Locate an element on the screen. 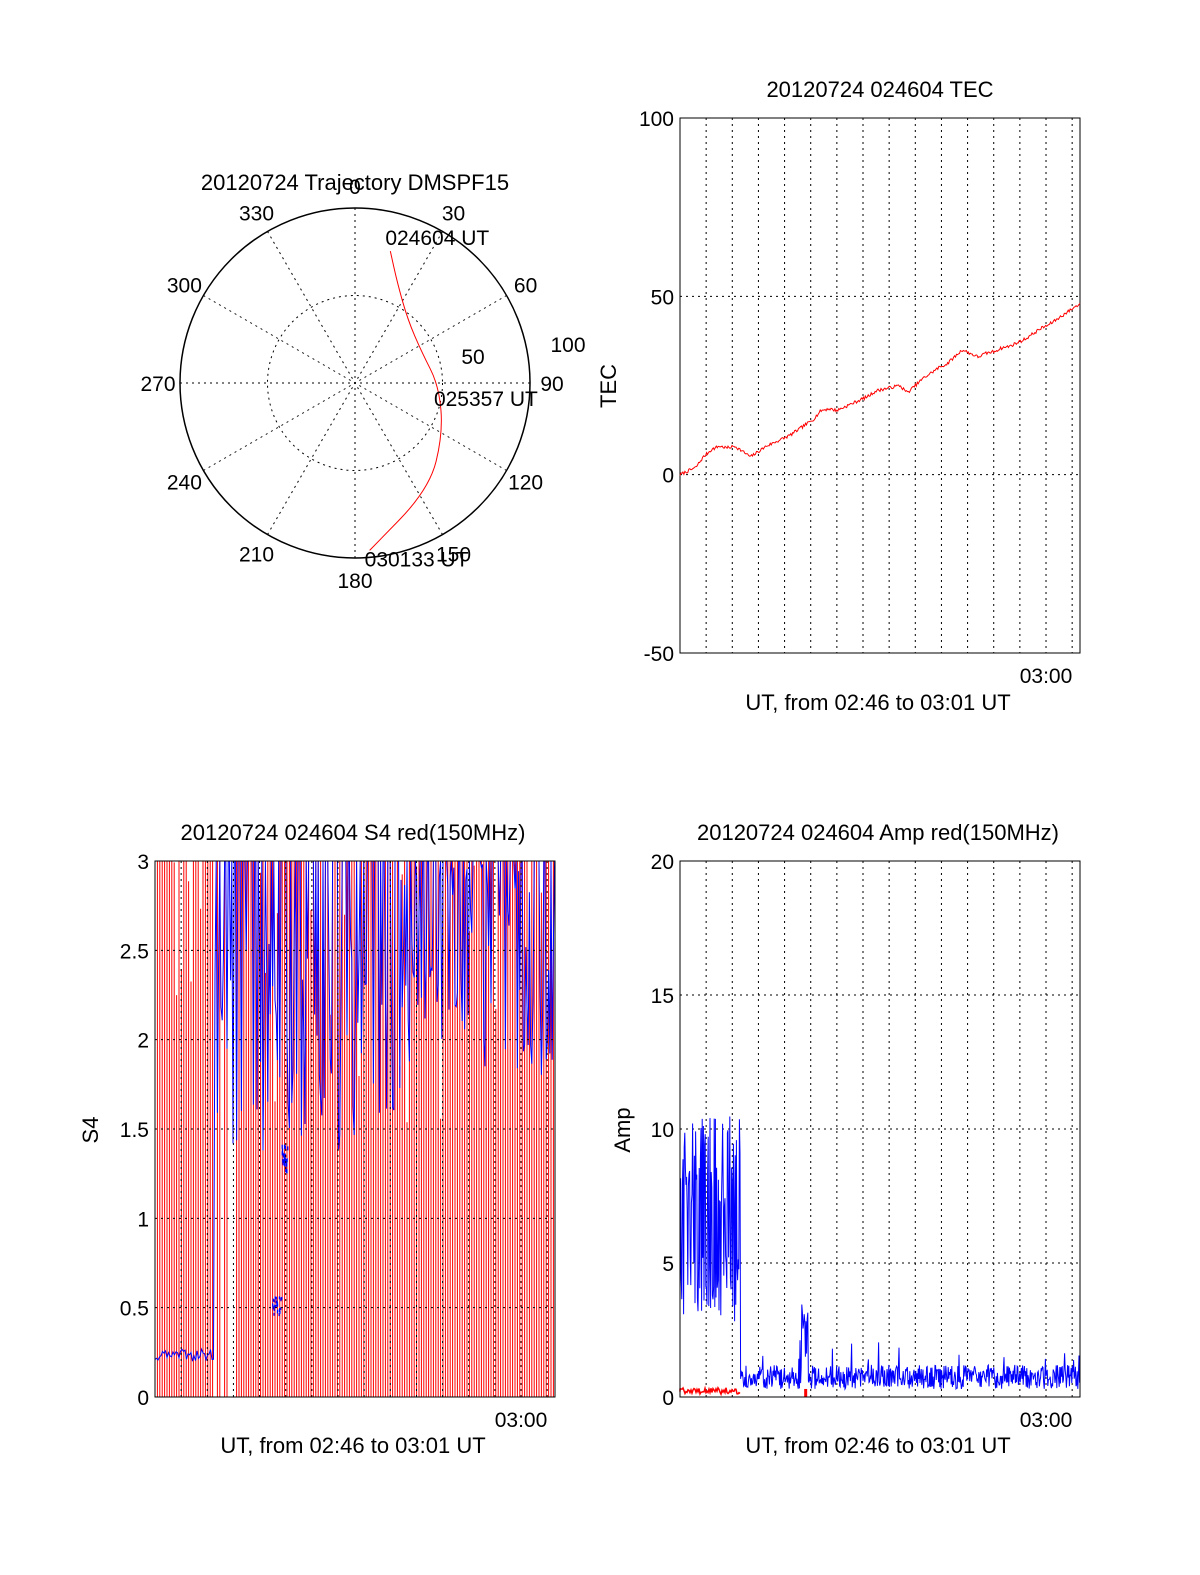  amp-y-ticks: 0 5 10 15 20 is located at coordinates (662, 1130).